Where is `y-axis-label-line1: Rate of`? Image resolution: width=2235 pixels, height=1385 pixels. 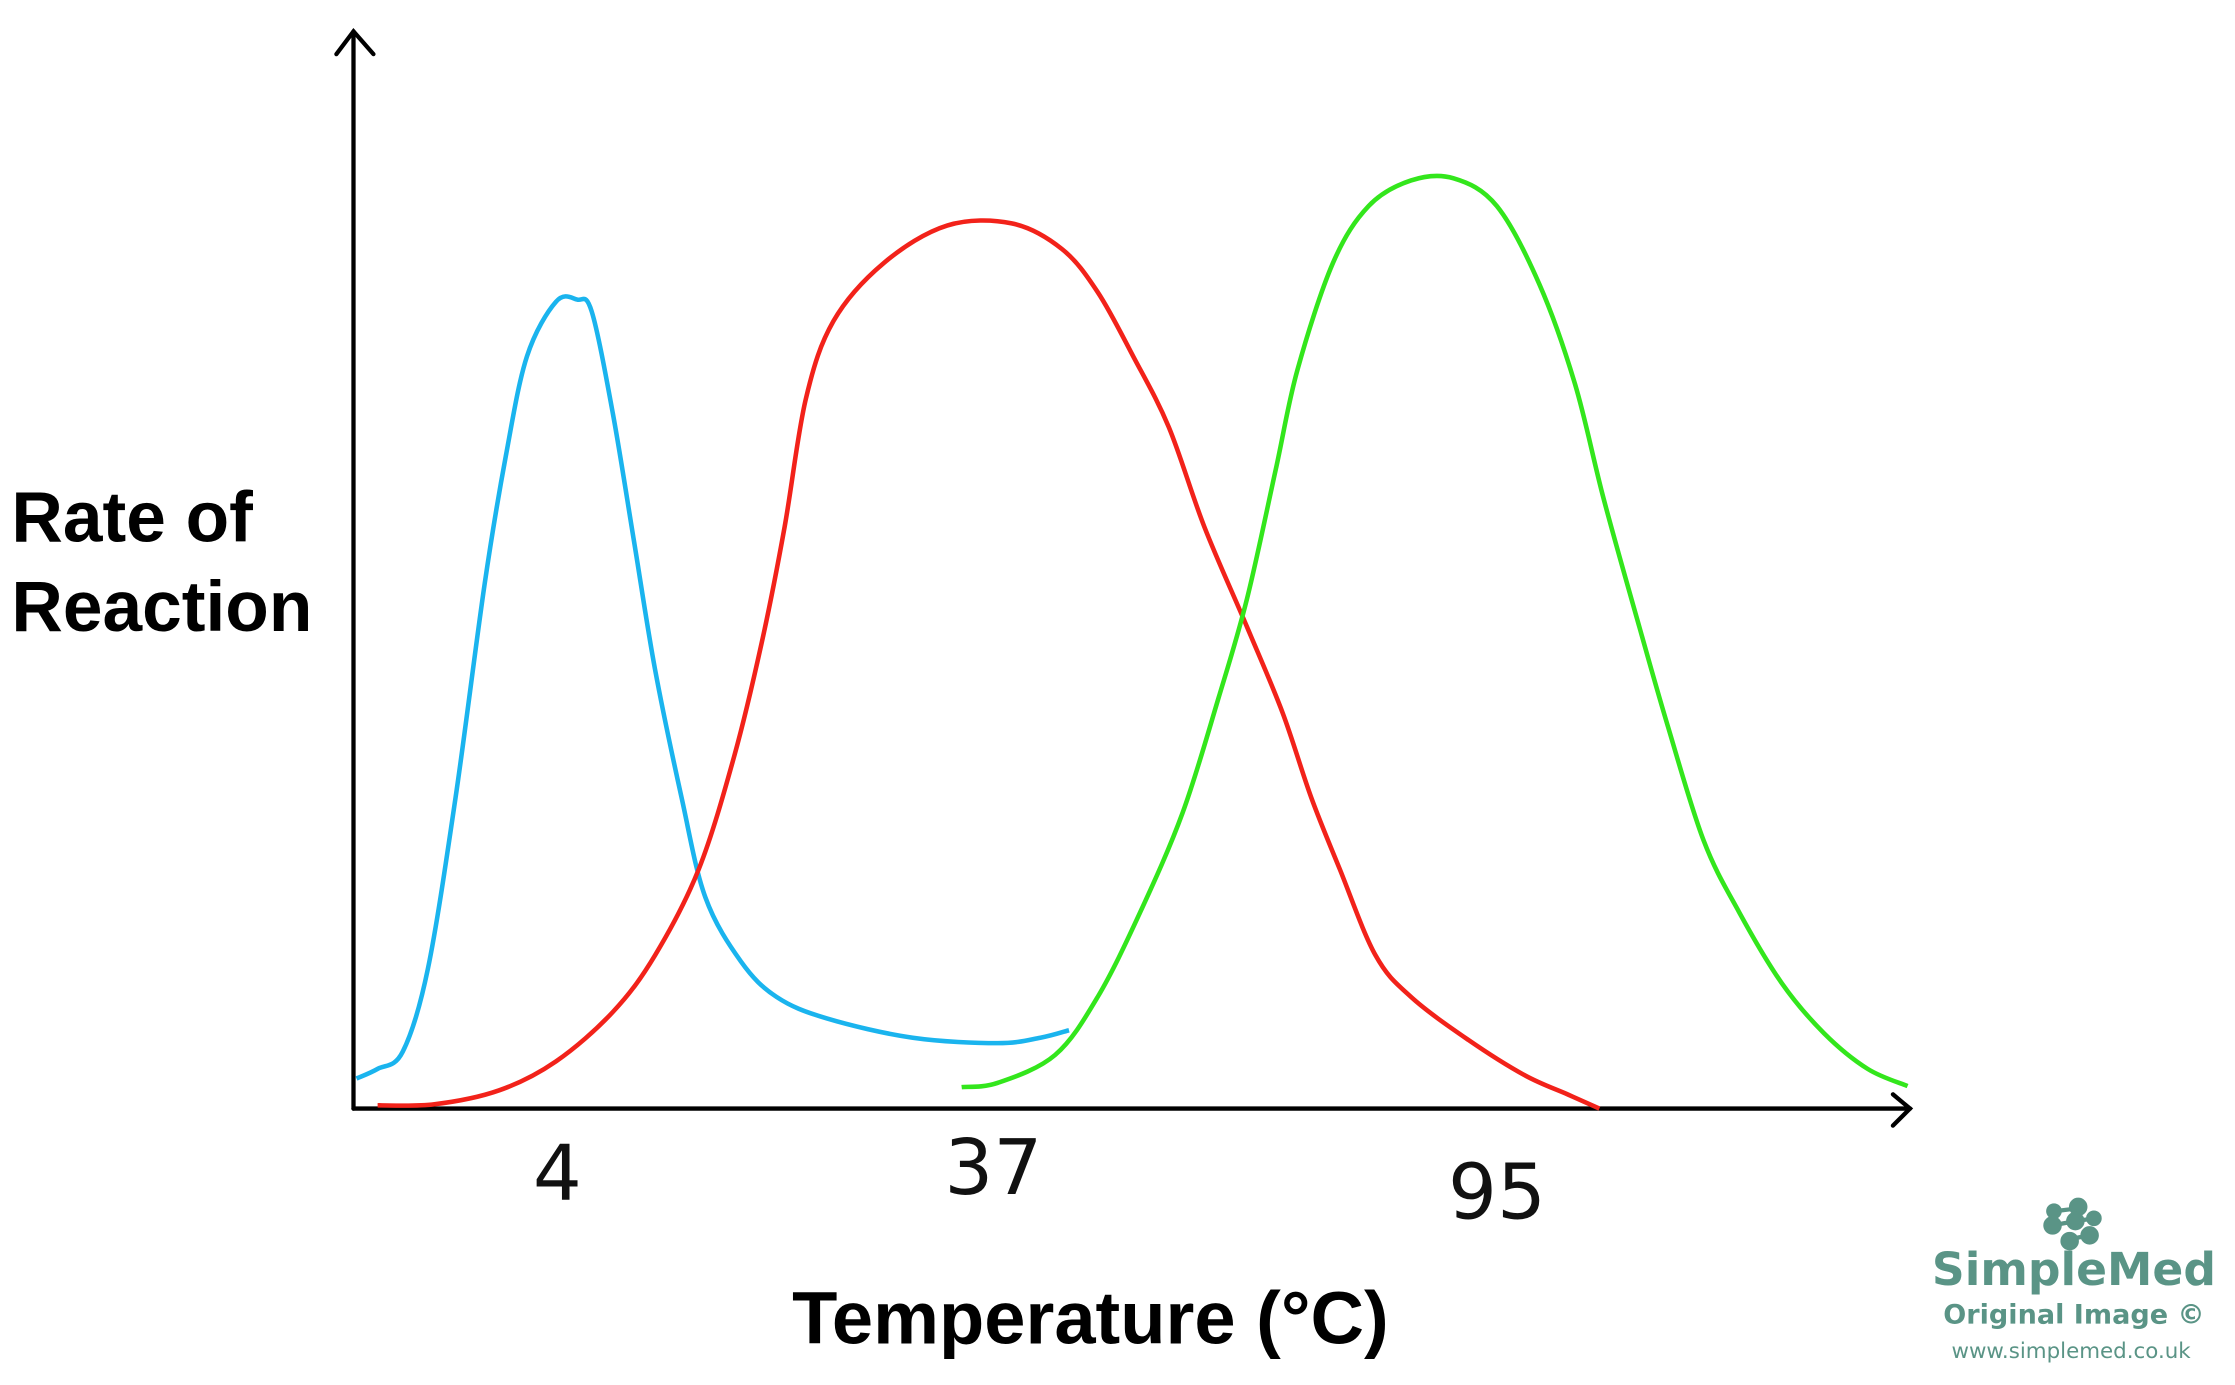
y-axis-label-line1: Rate of is located at coordinates (132, 517).